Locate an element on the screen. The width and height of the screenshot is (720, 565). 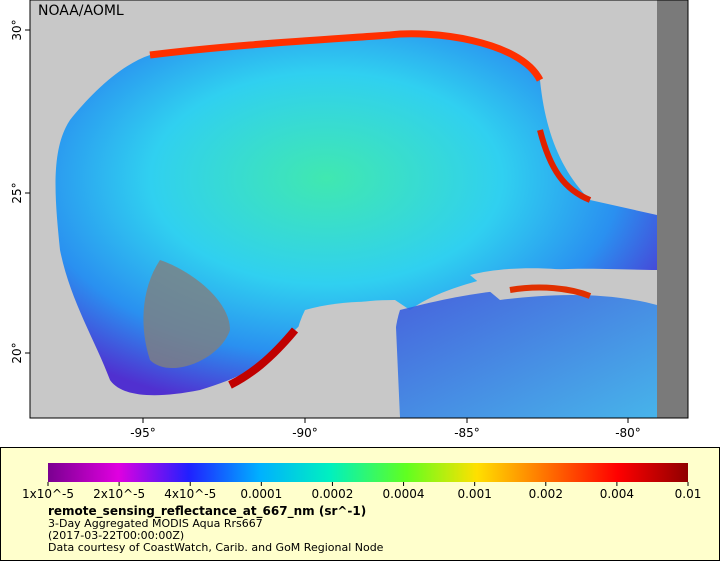
legend-line: 3-Day Aggregated MODIS Aqua Rrs667 is located at coordinates (155, 523).